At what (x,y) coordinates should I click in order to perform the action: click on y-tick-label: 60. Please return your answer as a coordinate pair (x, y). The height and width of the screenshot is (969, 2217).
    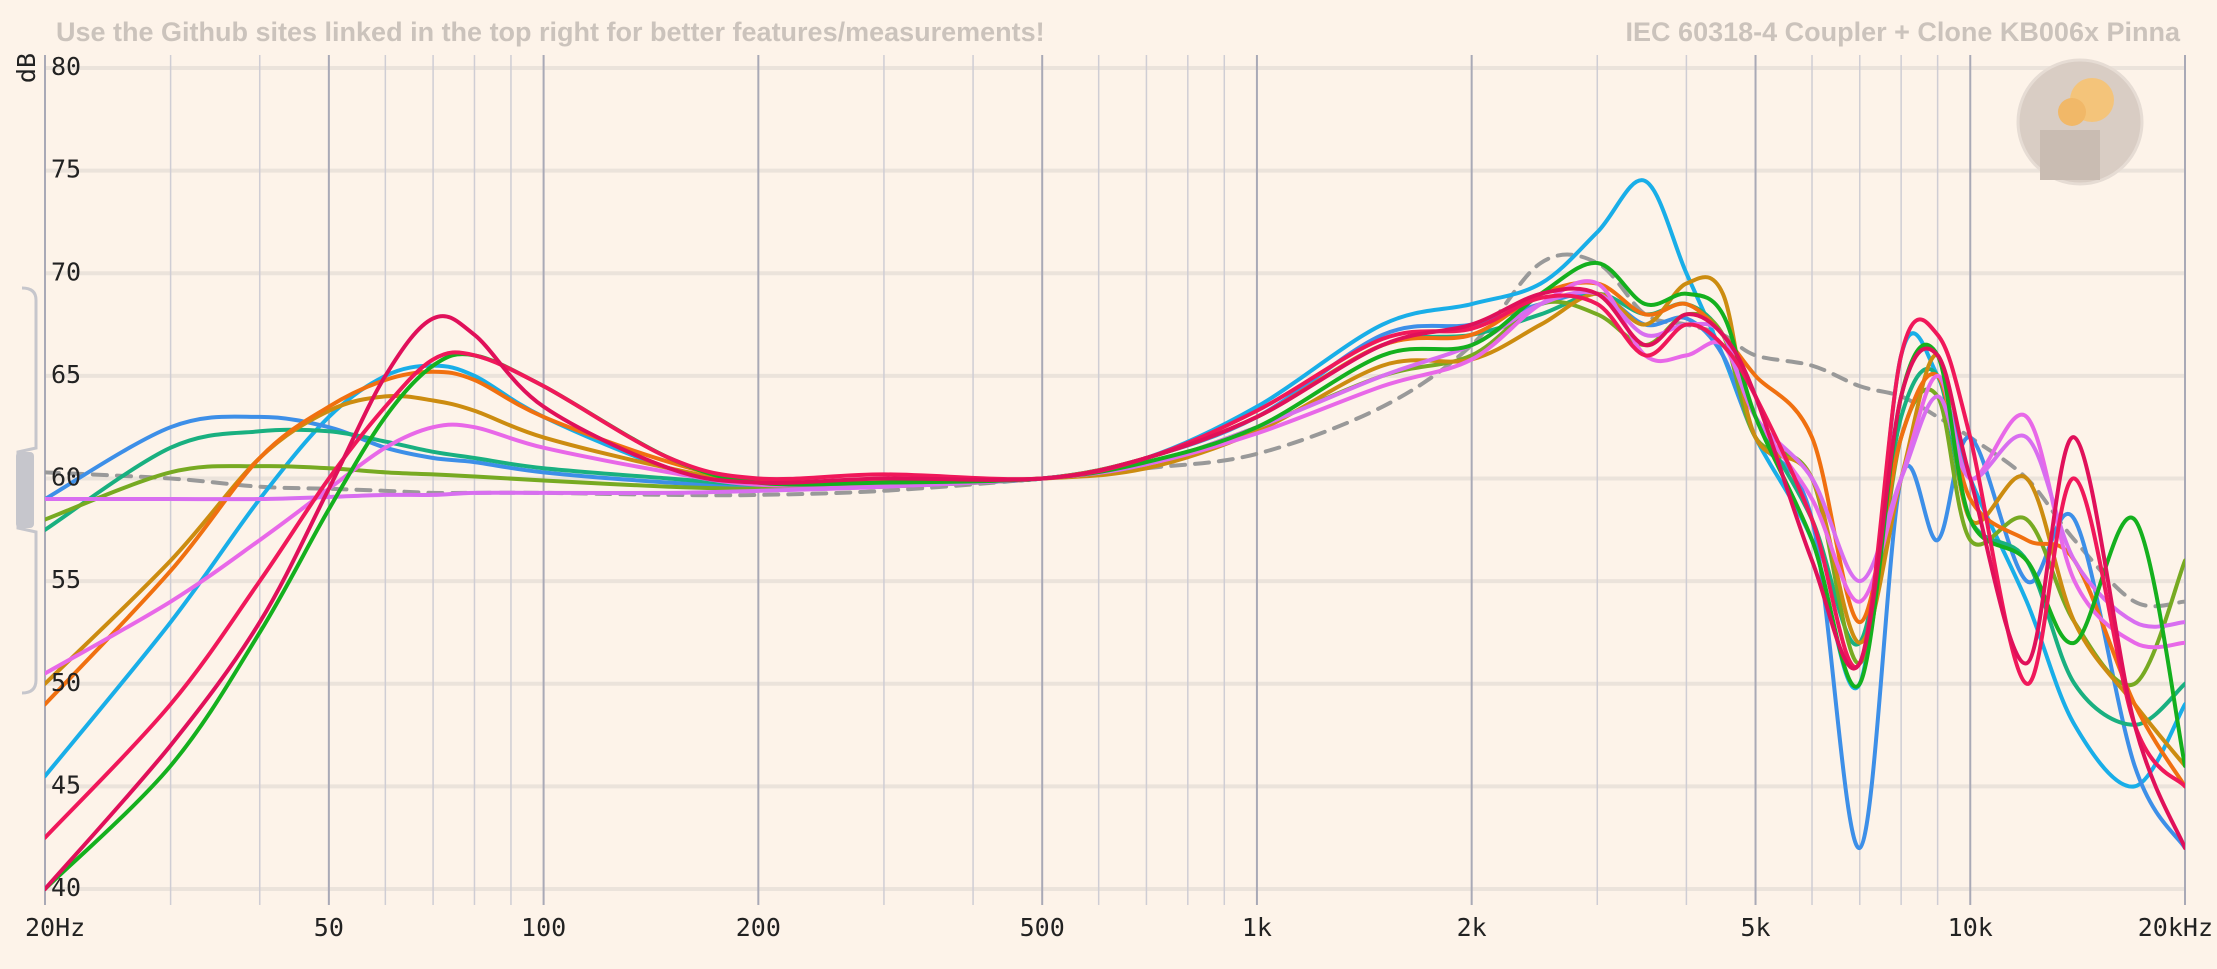
    Looking at the image, I should click on (66, 477).